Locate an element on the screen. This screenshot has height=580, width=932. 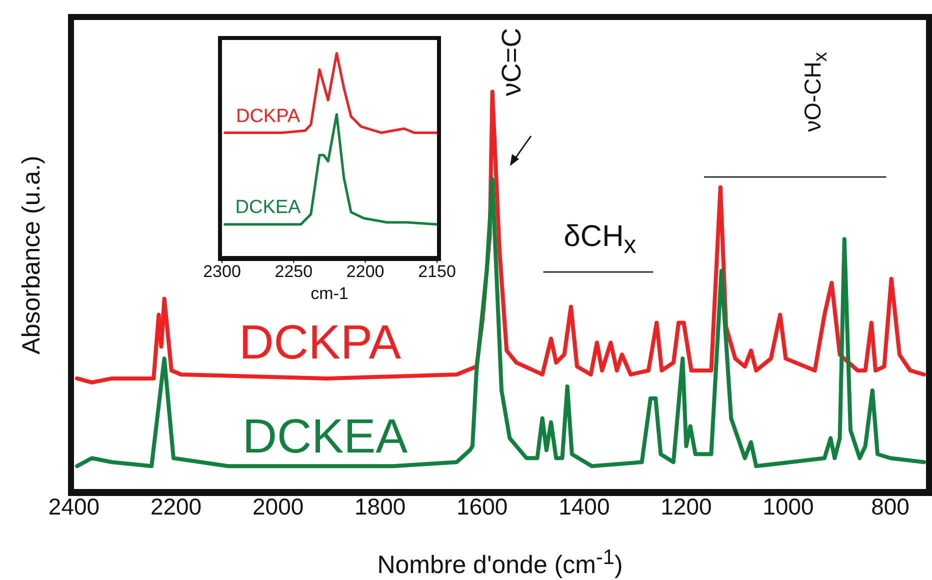
x-tick-label: 2300 is located at coordinates (222, 272).